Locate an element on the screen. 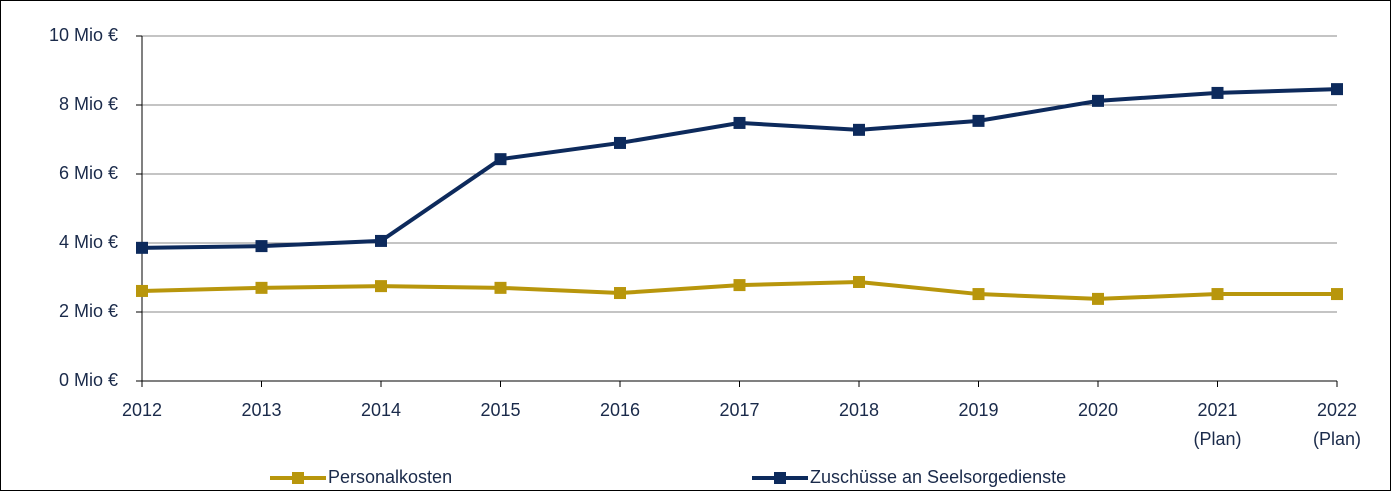 Image resolution: width=1391 pixels, height=491 pixels. x-tick-label: 2021 (Plan) is located at coordinates (1217, 424).